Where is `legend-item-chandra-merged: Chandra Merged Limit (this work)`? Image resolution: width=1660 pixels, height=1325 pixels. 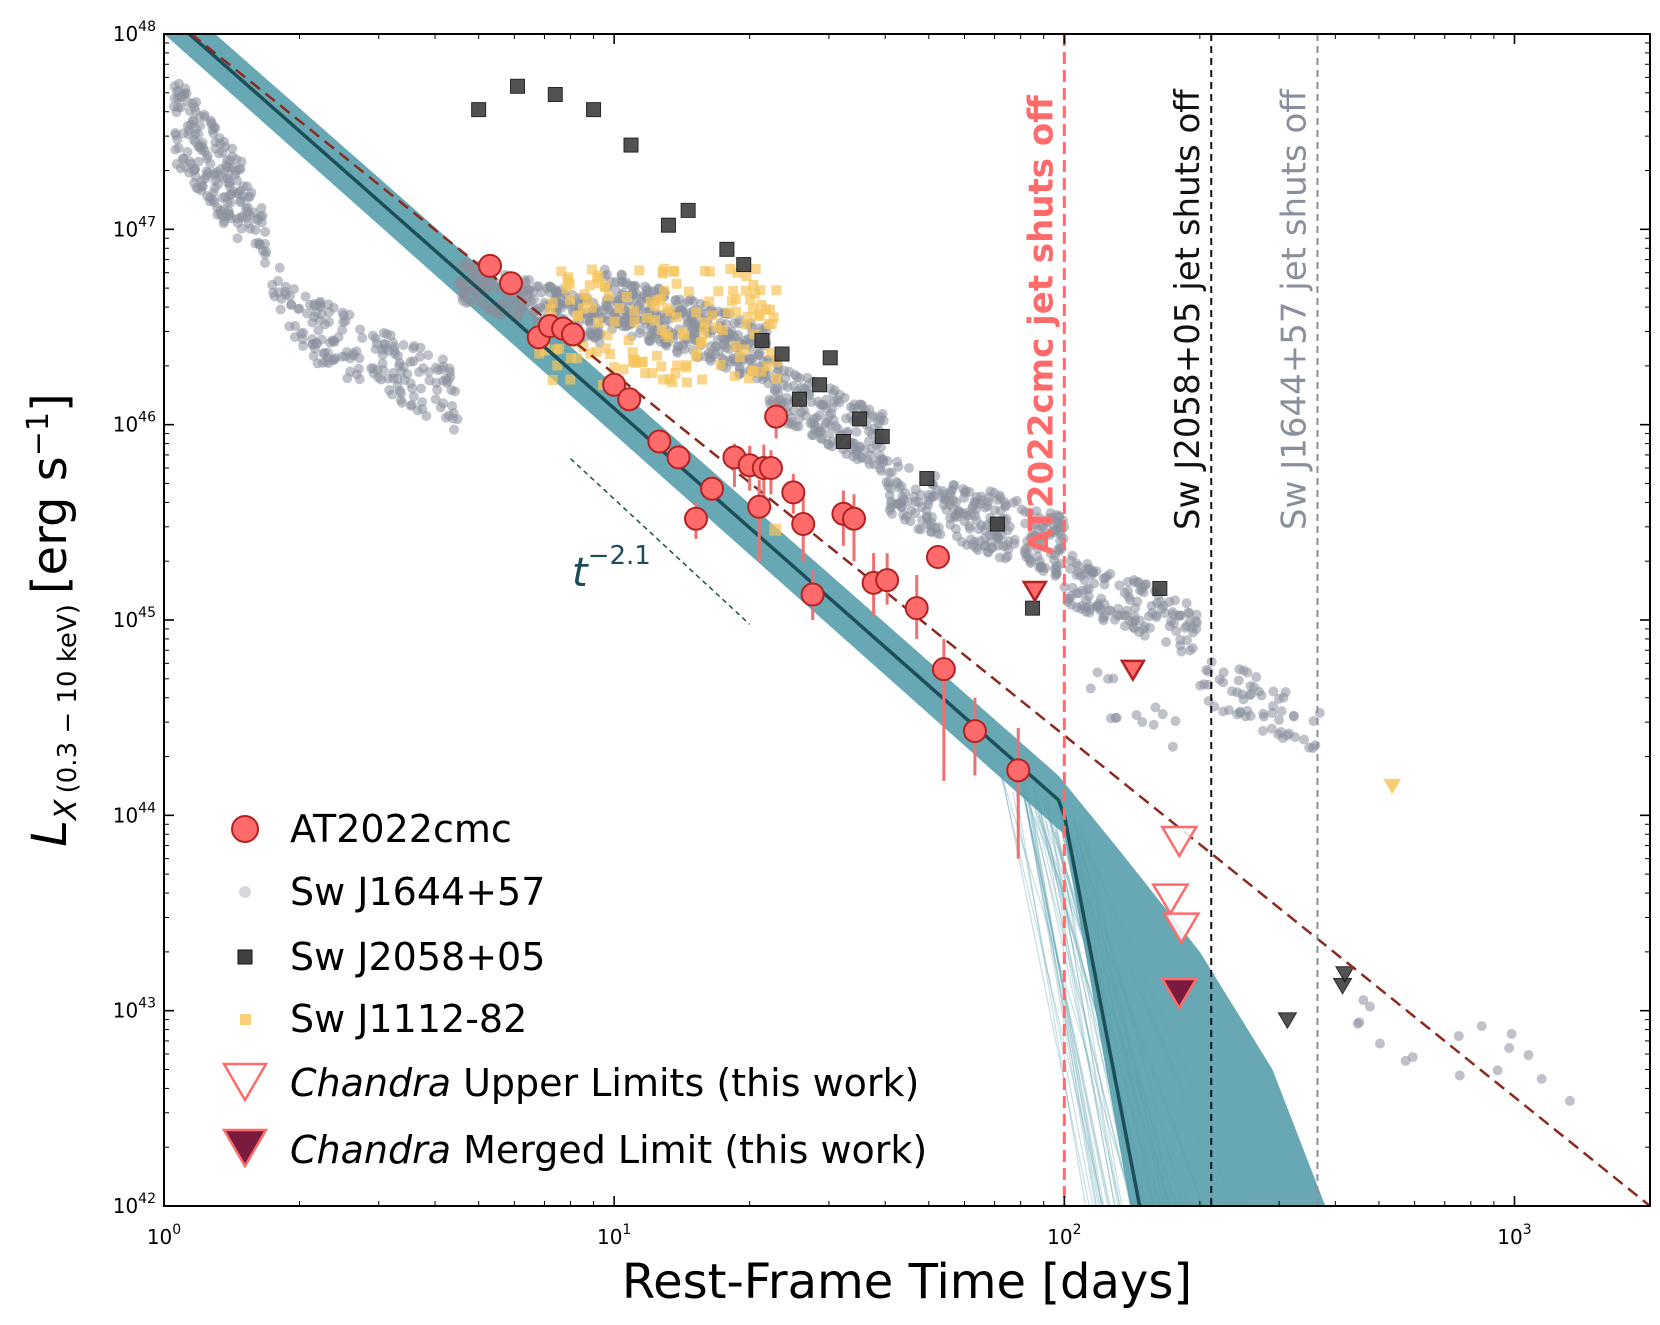
legend-item-chandra-merged: Chandra Merged Limit (this work) is located at coordinates (574, 1150).